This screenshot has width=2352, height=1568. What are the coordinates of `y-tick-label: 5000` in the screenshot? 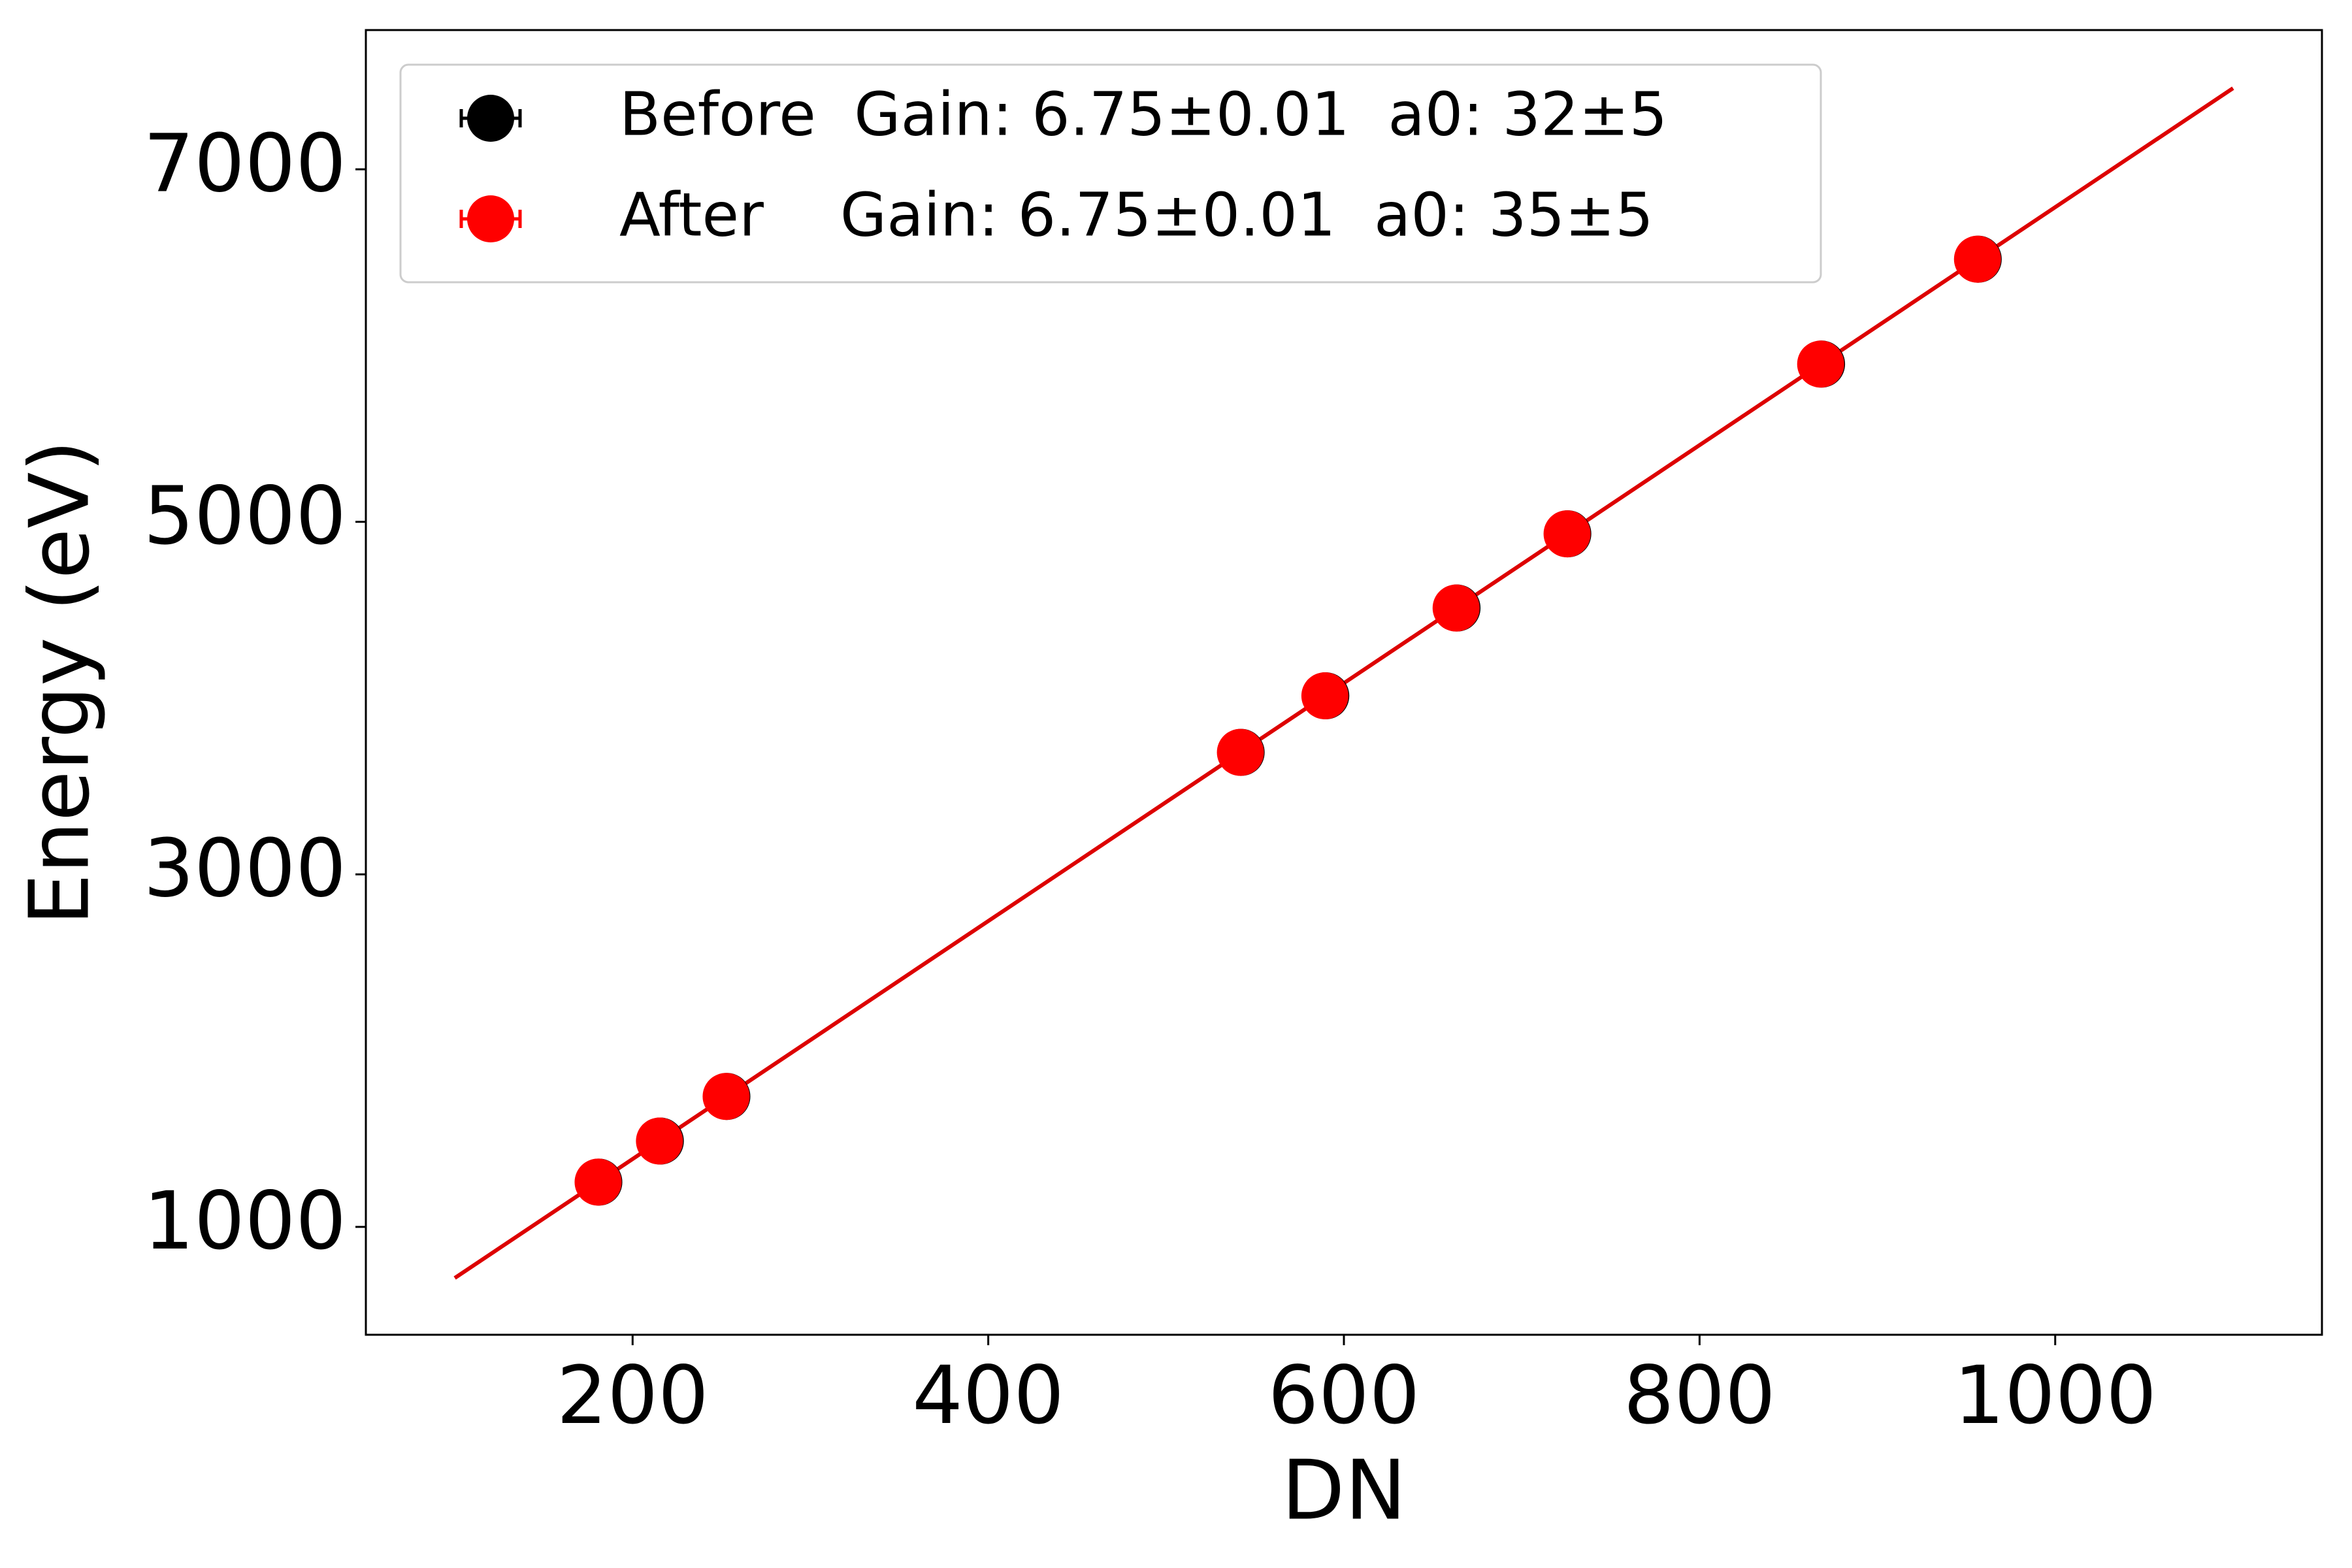 It's located at (245, 516).